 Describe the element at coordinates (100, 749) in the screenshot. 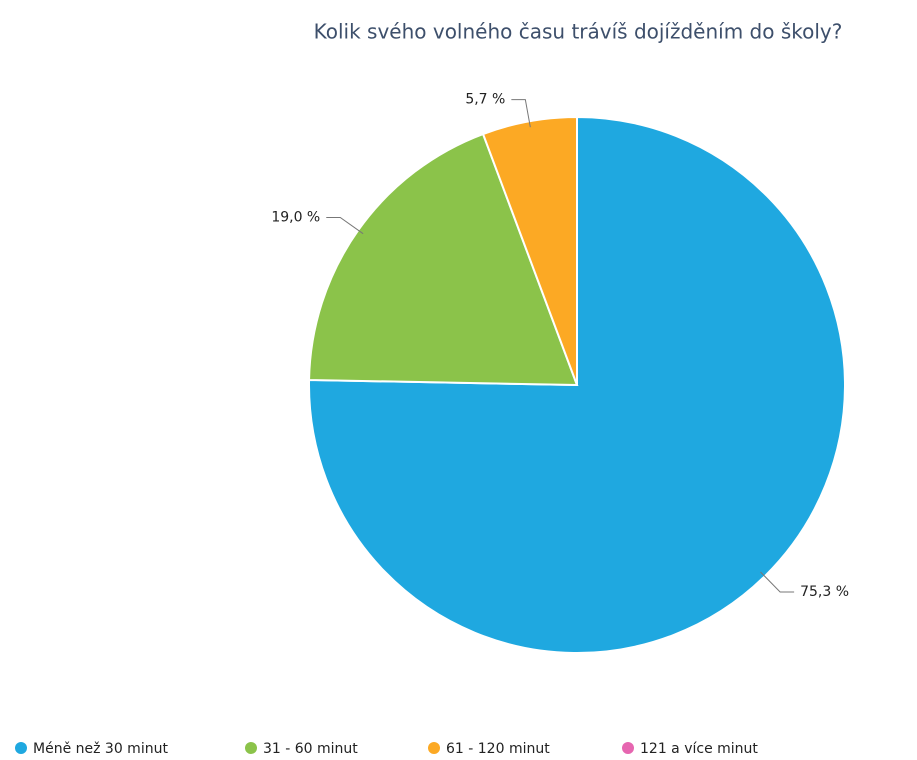

I see `legend-label: Méně než 30 minut` at that location.